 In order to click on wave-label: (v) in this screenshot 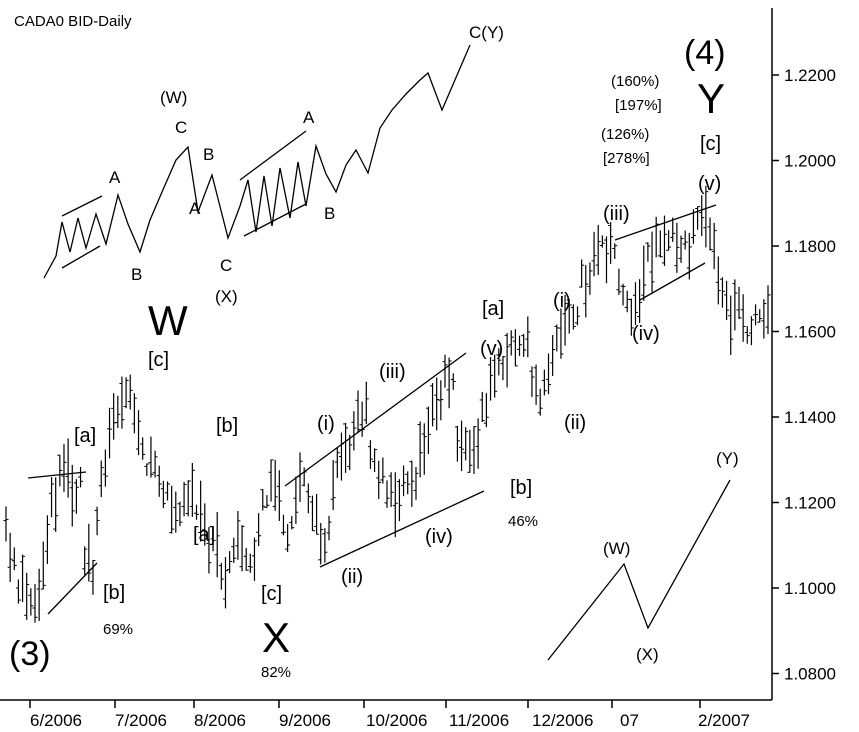, I will do `click(709, 184)`.